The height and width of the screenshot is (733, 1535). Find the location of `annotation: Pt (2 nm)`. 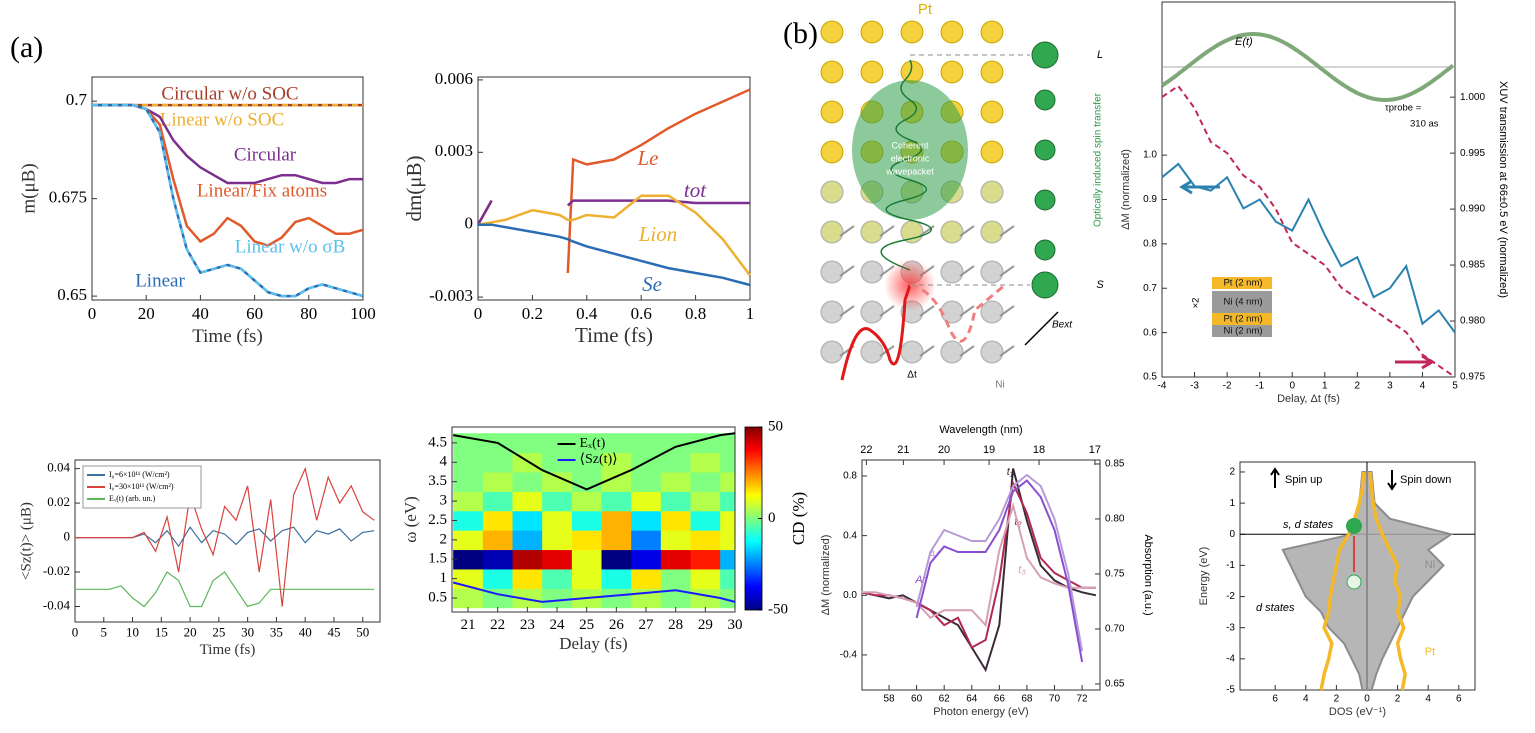

annotation: Pt (2 nm) is located at coordinates (1242, 319).